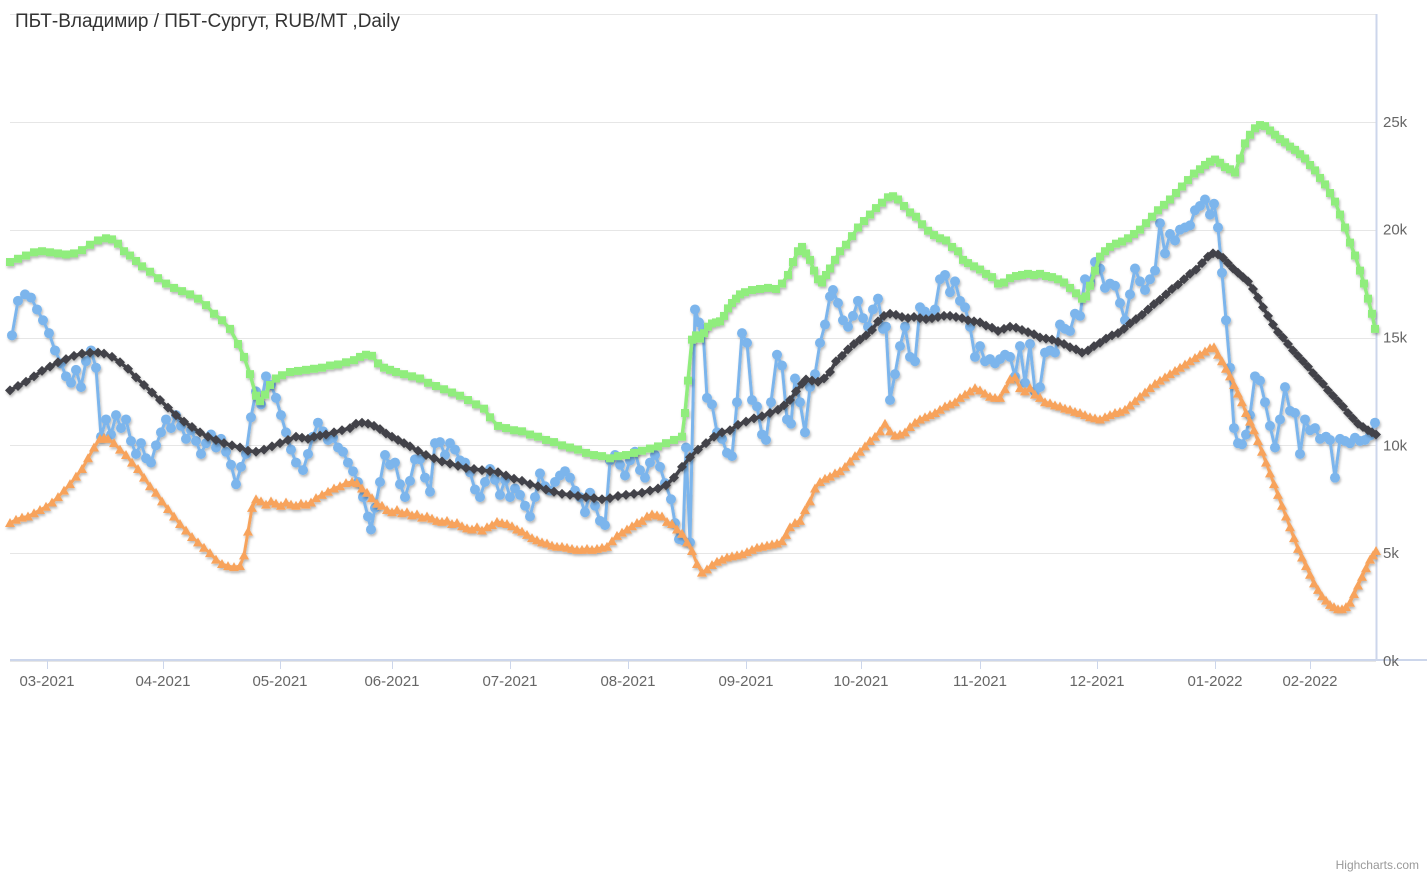  What do you see at coordinates (1395, 338) in the screenshot?
I see `y-axis-label: 15k` at bounding box center [1395, 338].